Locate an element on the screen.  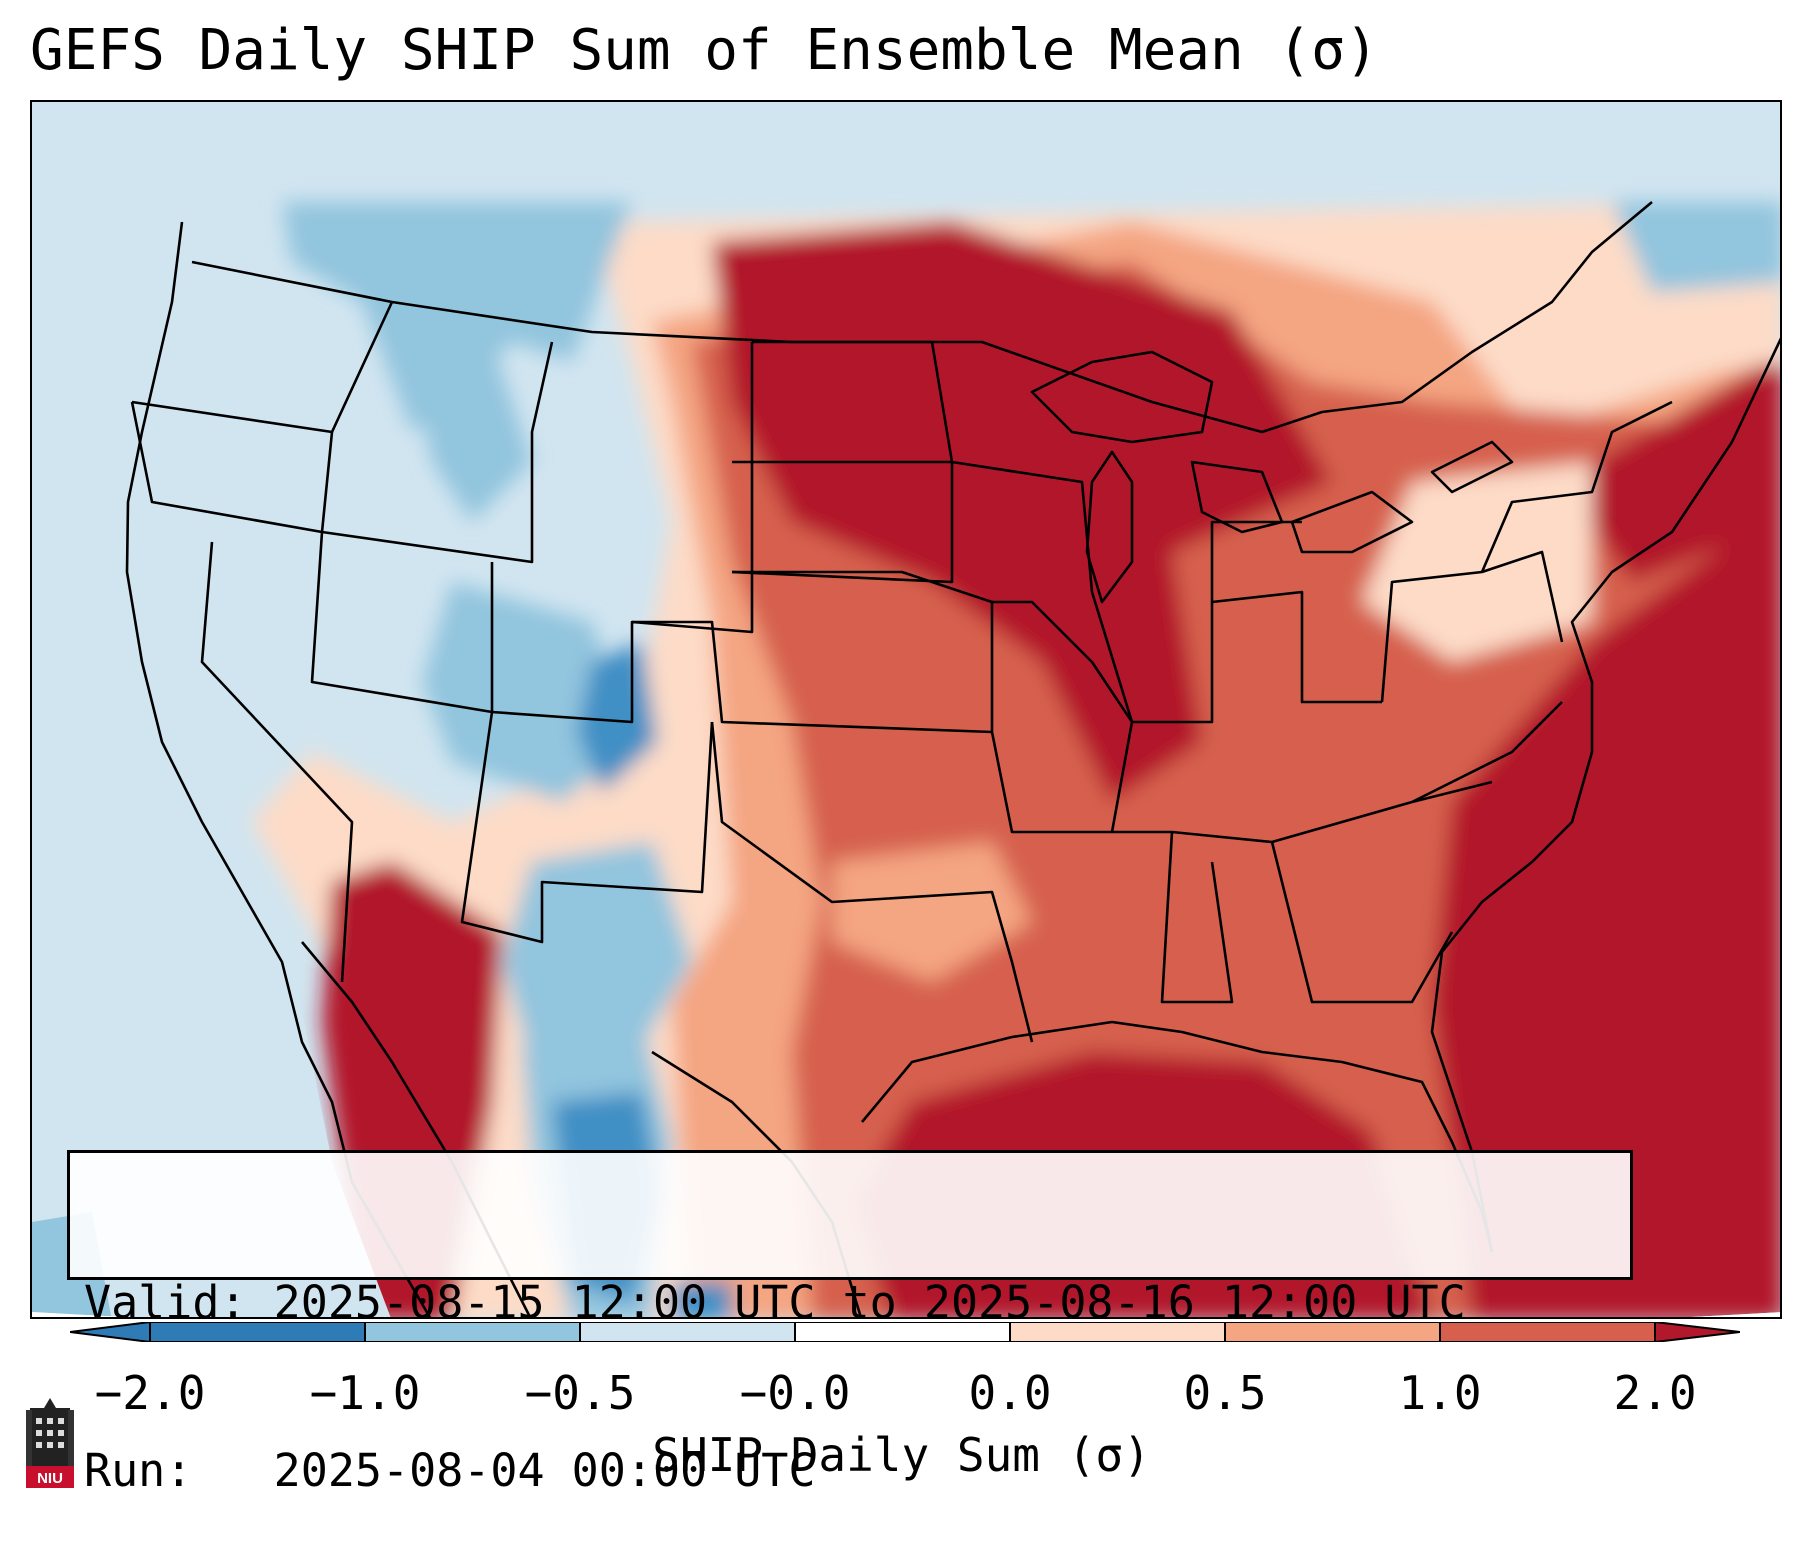
colorbar-tick-label: 2.0 is located at coordinates (1655, 1393).